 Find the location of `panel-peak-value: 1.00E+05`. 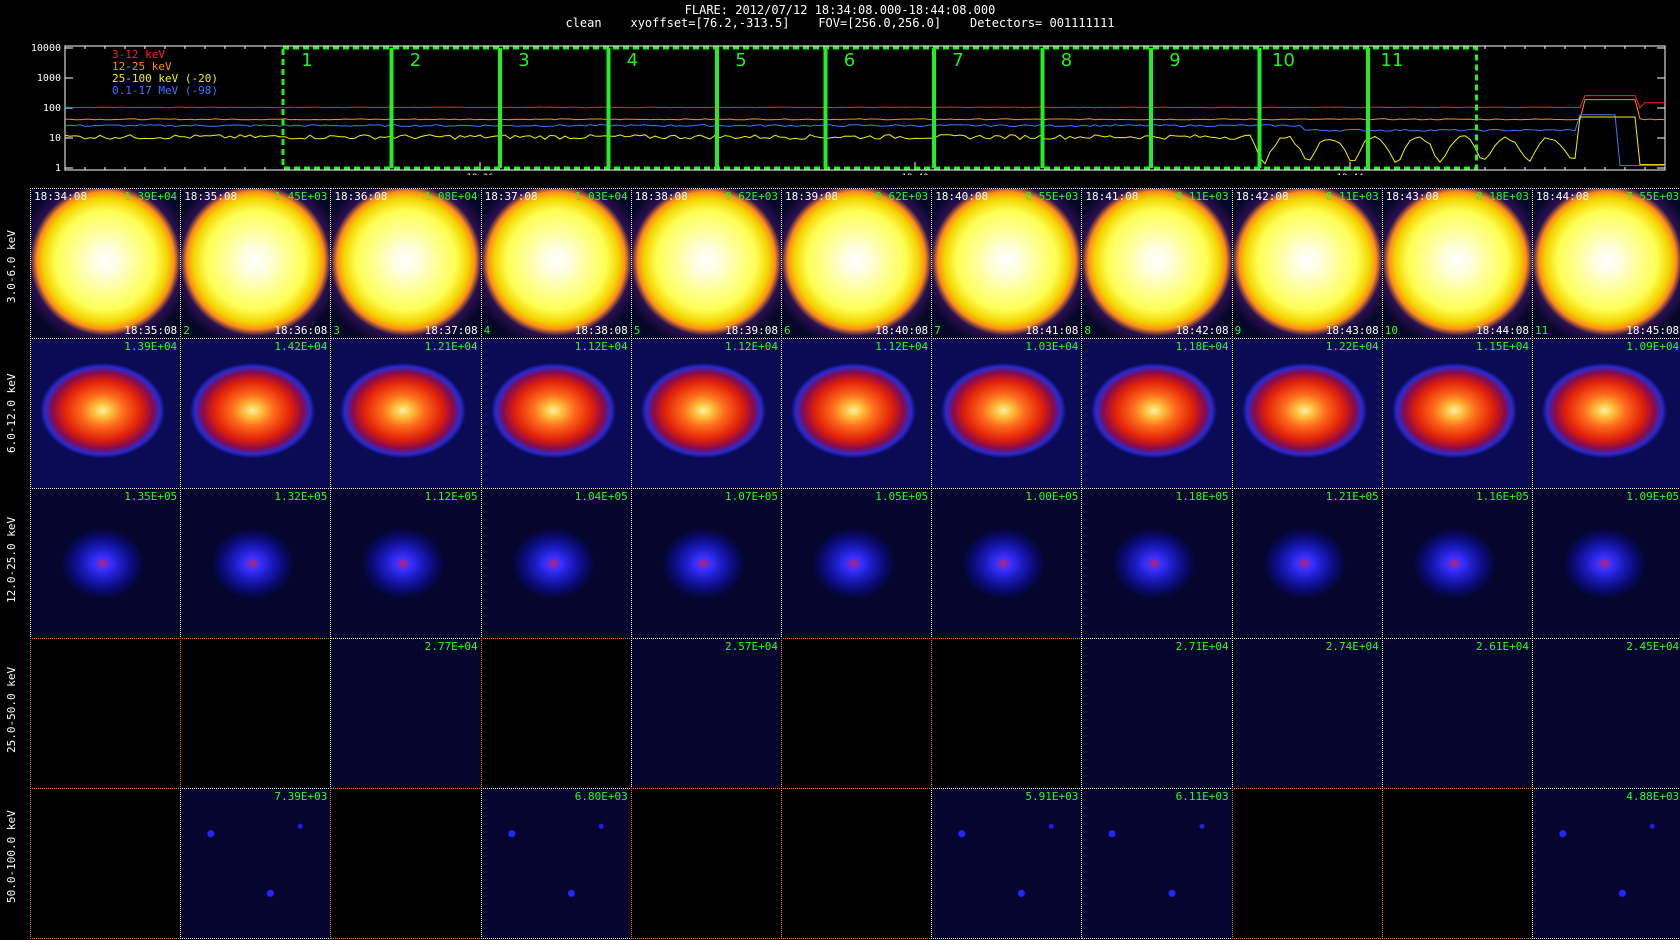

panel-peak-value: 1.00E+05 is located at coordinates (1052, 496).